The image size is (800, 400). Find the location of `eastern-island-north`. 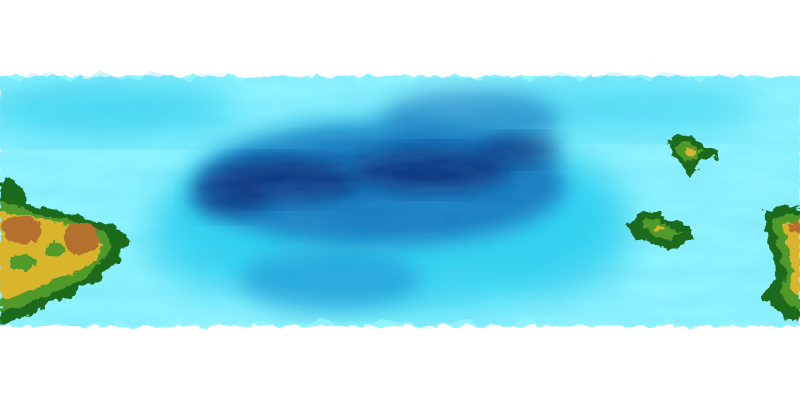

eastern-island-north is located at coordinates (694, 156).